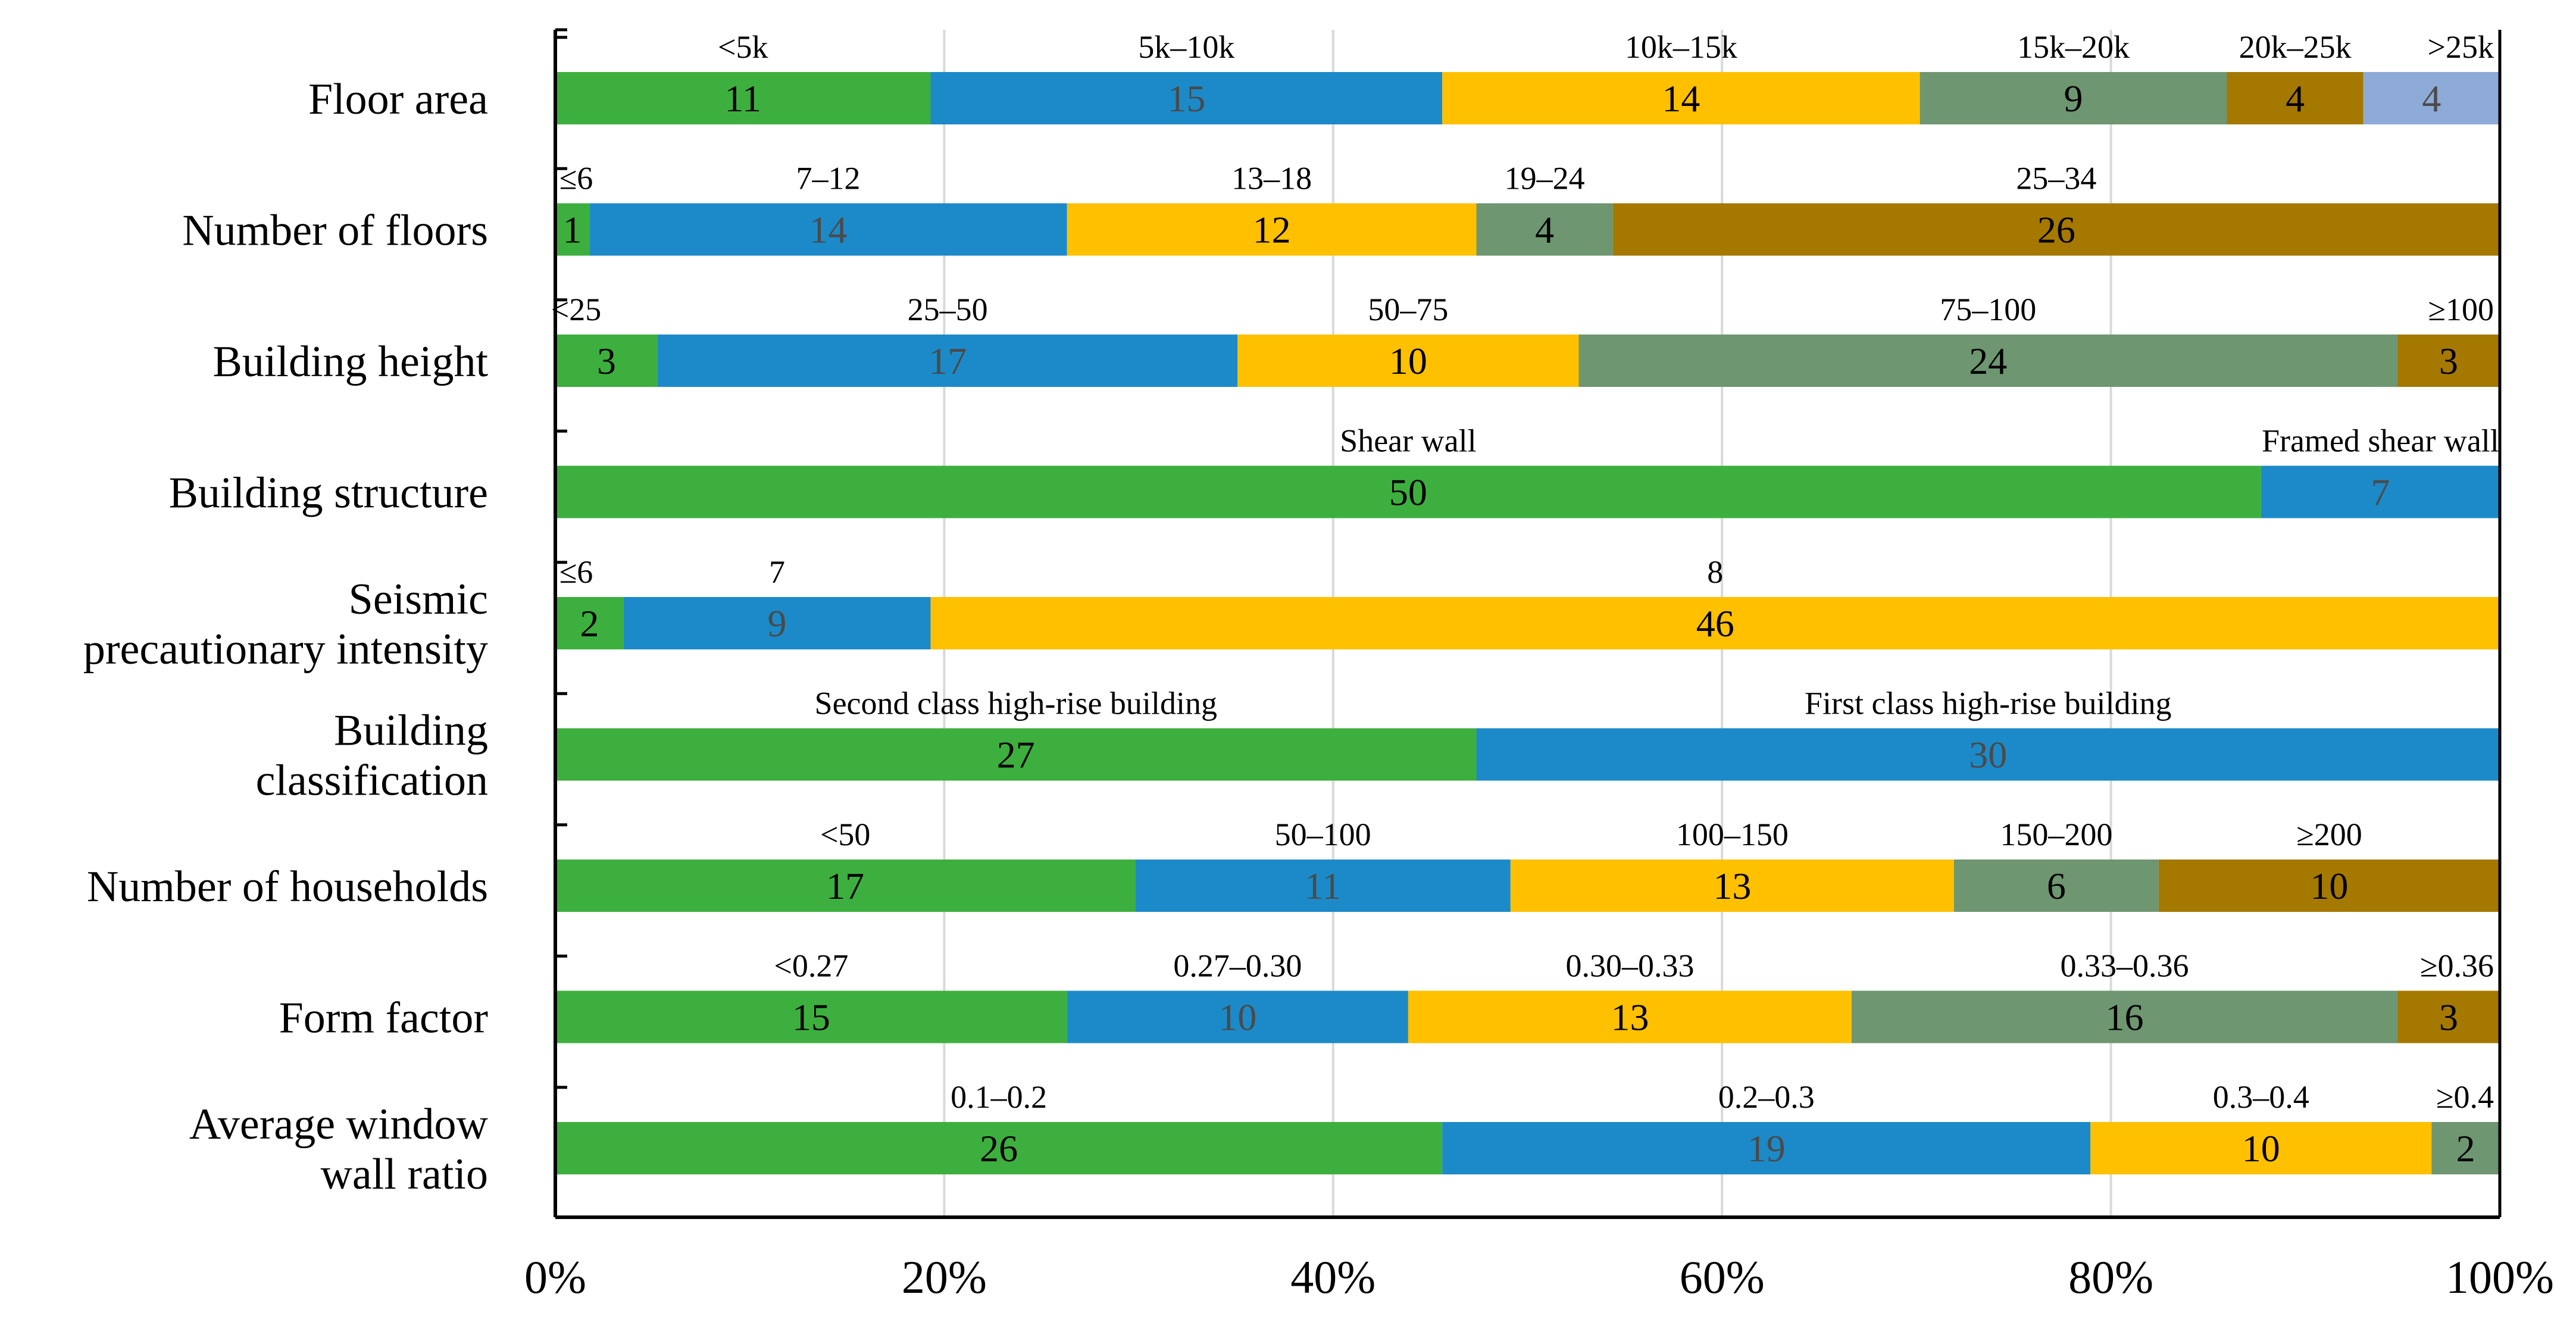 This screenshot has height=1322, width=2576. What do you see at coordinates (555, 1277) in the screenshot?
I see `x-tick-label: 0%` at bounding box center [555, 1277].